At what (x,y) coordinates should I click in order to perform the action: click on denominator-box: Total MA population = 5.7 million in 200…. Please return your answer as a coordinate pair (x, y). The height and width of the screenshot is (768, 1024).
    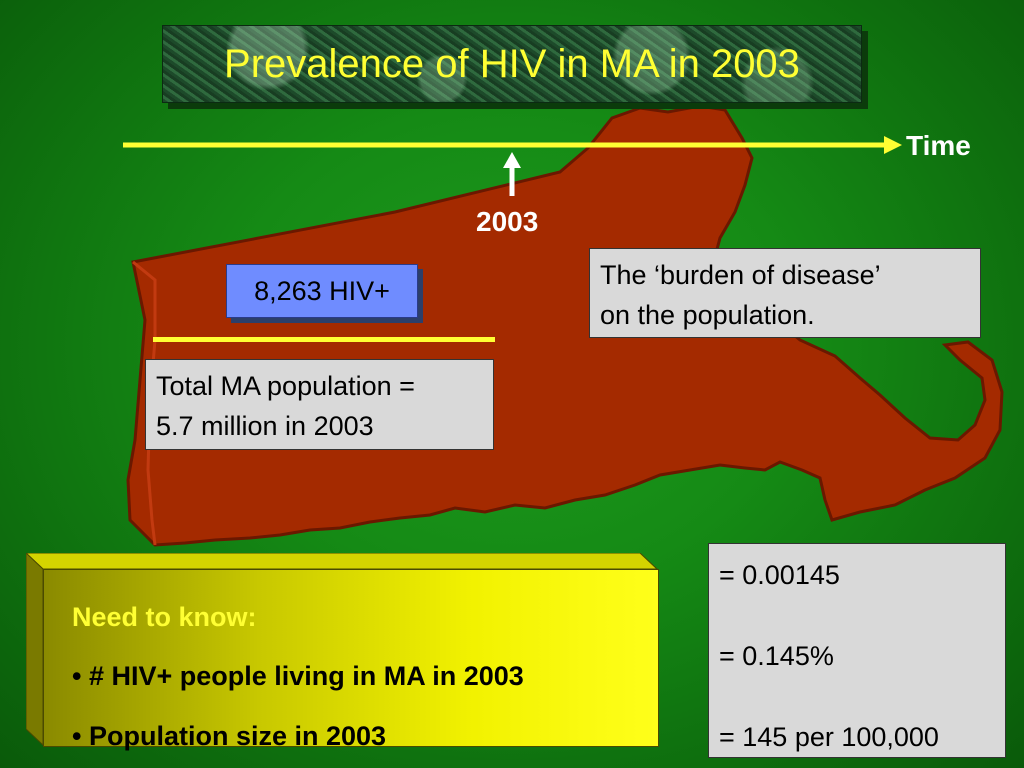
    Looking at the image, I should click on (319, 404).